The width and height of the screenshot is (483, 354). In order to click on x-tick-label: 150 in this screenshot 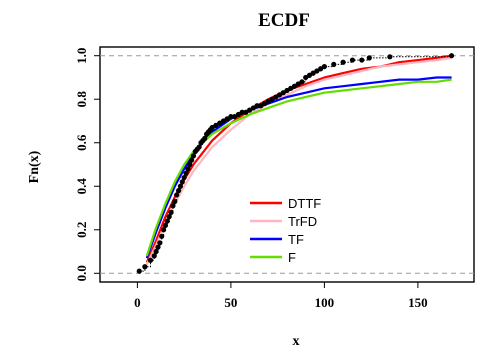, I will do `click(418, 302)`.